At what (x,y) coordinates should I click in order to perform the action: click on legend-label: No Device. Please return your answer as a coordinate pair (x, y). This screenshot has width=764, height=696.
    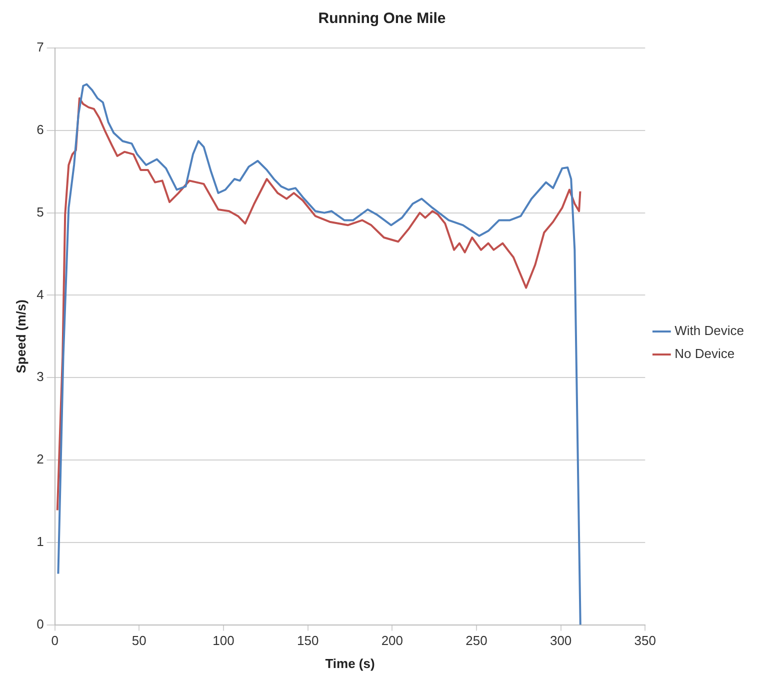
    Looking at the image, I should click on (704, 354).